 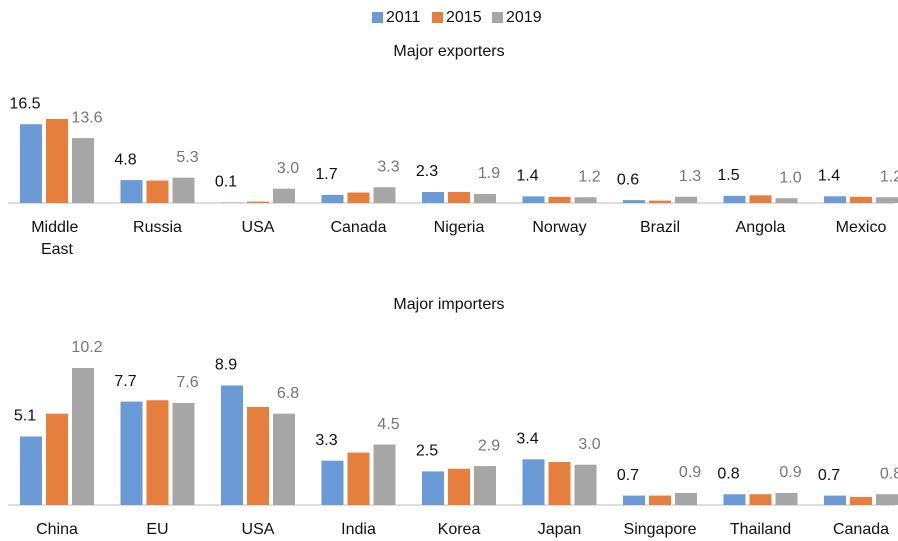 I want to click on data-label: 5.3, so click(x=187, y=157).